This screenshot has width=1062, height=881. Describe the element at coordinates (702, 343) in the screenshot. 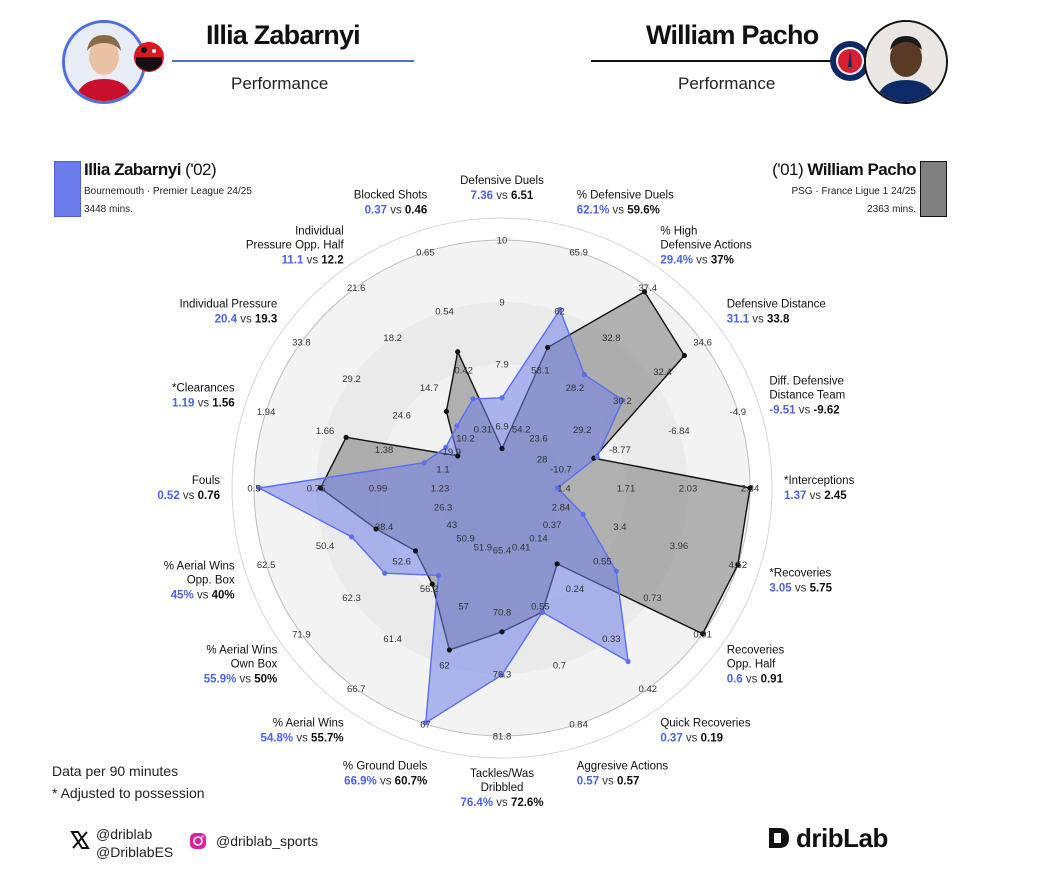

I see `tick-label: 34.6` at that location.